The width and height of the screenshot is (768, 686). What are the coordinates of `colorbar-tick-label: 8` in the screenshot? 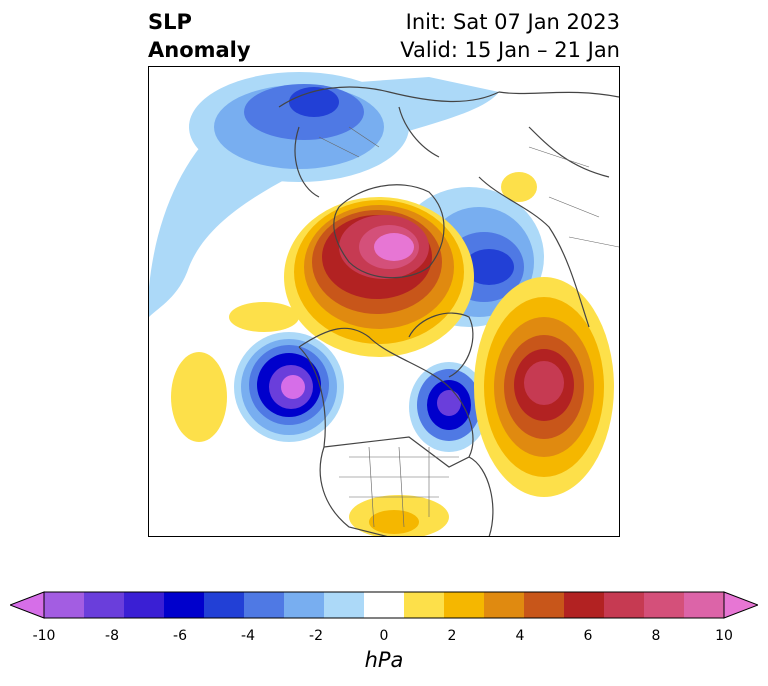 It's located at (656, 636).